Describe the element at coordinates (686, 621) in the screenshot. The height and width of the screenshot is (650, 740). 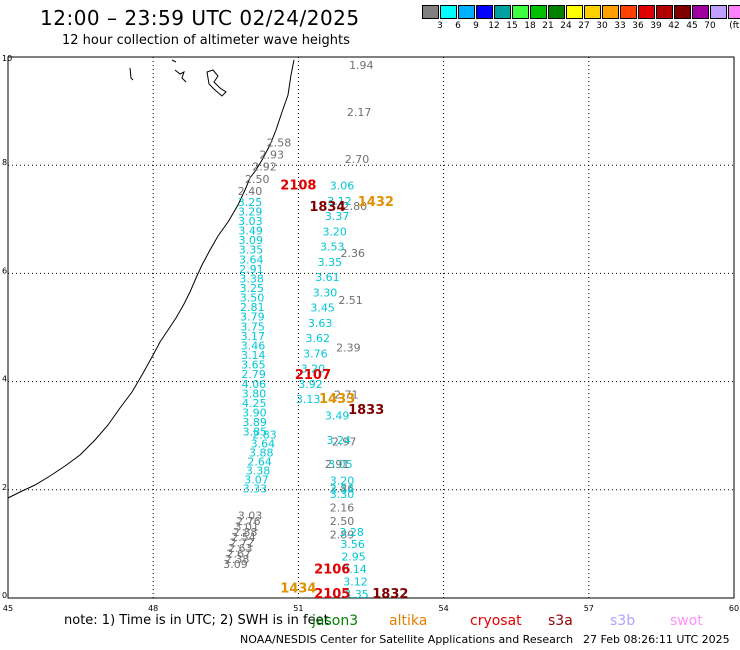
I see `satellite-swot: swot` at that location.